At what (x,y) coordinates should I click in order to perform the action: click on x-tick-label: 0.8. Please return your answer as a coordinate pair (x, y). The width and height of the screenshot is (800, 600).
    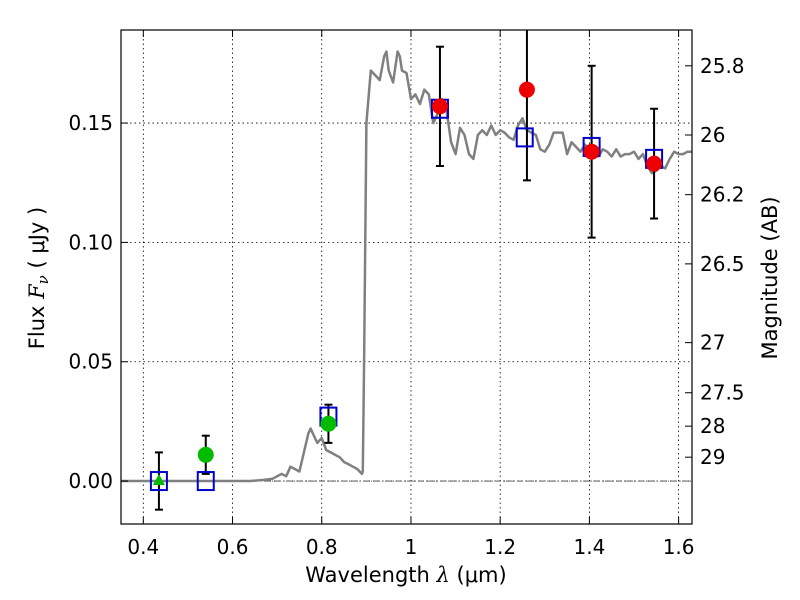
    Looking at the image, I should click on (322, 547).